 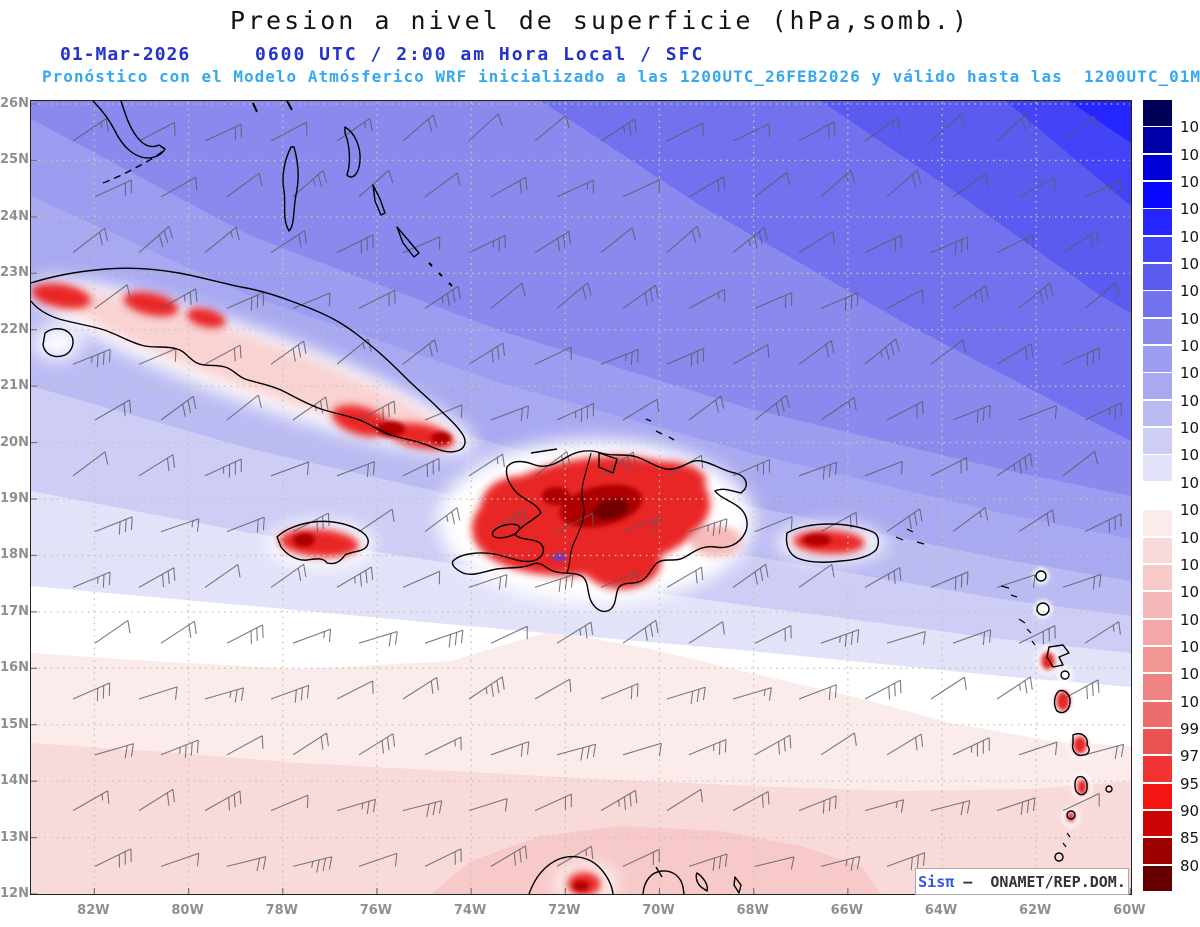 What do you see at coordinates (1027, 632) in the screenshot?
I see `coast-st-kitts` at bounding box center [1027, 632].